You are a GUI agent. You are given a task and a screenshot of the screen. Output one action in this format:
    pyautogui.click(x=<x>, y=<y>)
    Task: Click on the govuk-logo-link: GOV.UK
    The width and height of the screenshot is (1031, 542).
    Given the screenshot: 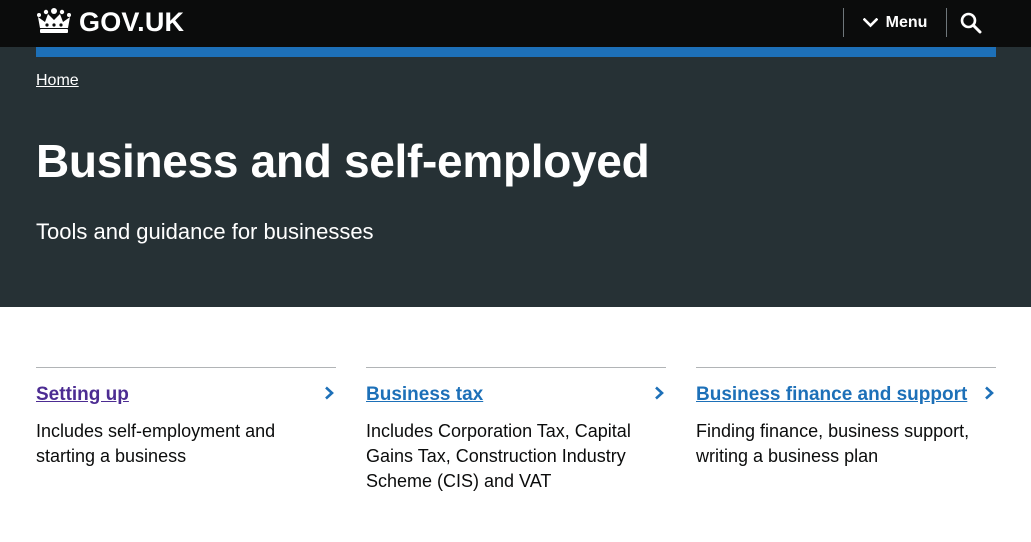 What is the action you would take?
    pyautogui.click(x=110, y=22)
    